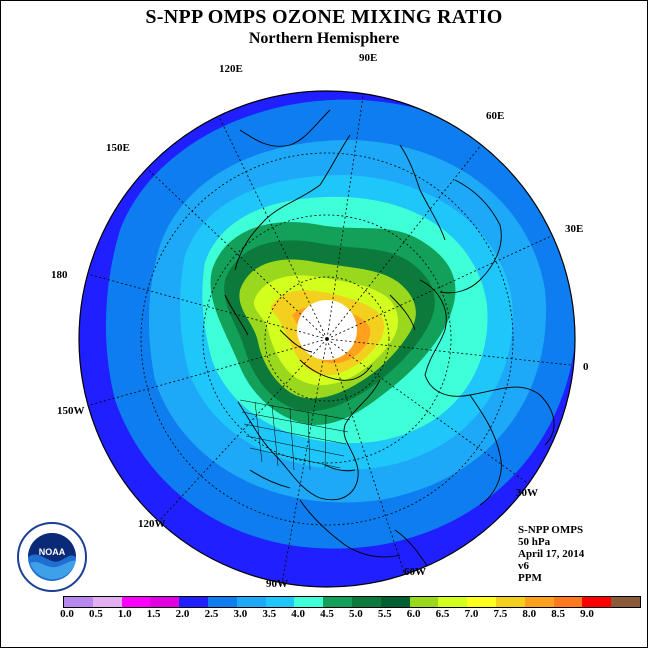 The height and width of the screenshot is (648, 648). Describe the element at coordinates (558, 614) in the screenshot. I see `colorbar-tick-label: 8.5` at that location.